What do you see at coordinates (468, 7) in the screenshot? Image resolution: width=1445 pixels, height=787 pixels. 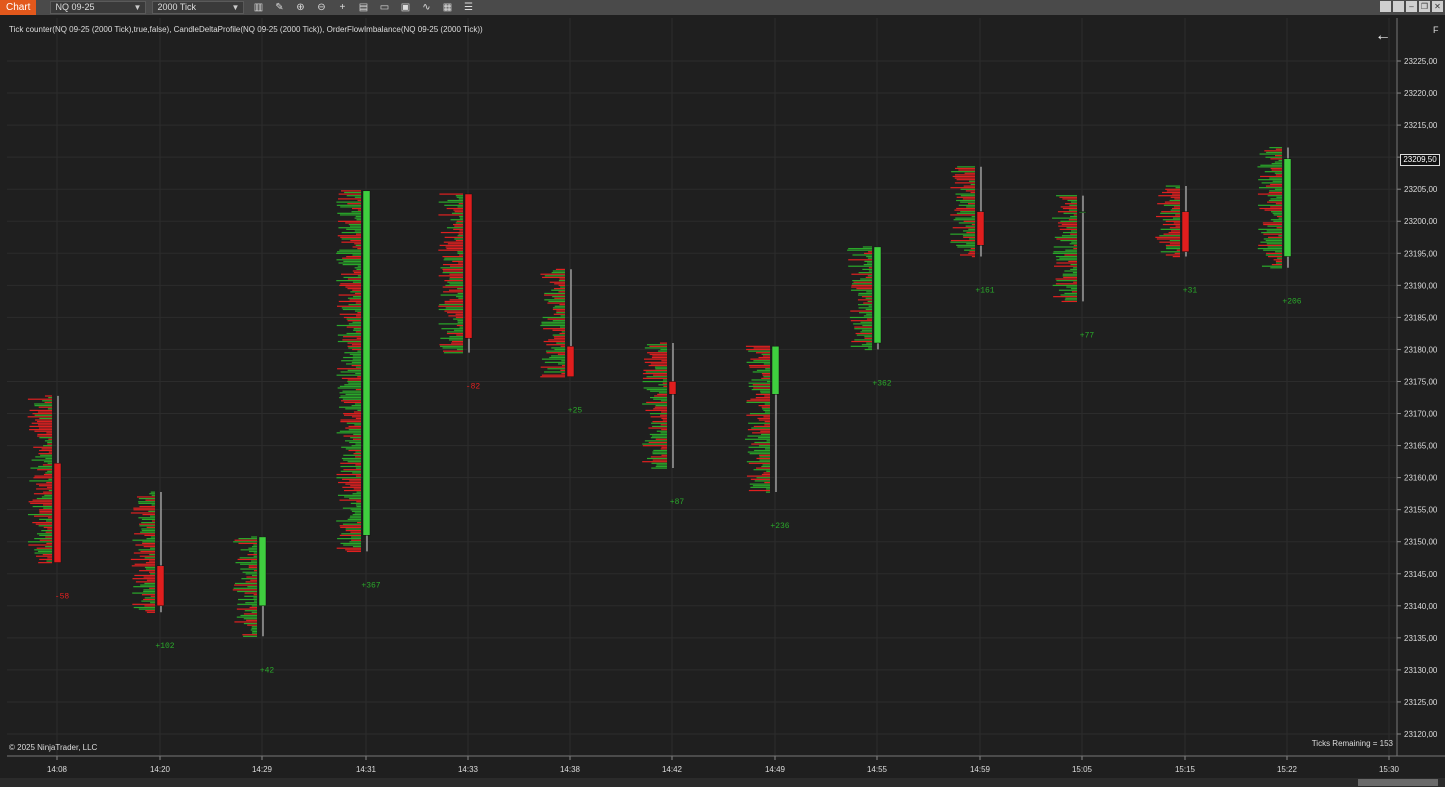 I see `list-icon: ☰` at bounding box center [468, 7].